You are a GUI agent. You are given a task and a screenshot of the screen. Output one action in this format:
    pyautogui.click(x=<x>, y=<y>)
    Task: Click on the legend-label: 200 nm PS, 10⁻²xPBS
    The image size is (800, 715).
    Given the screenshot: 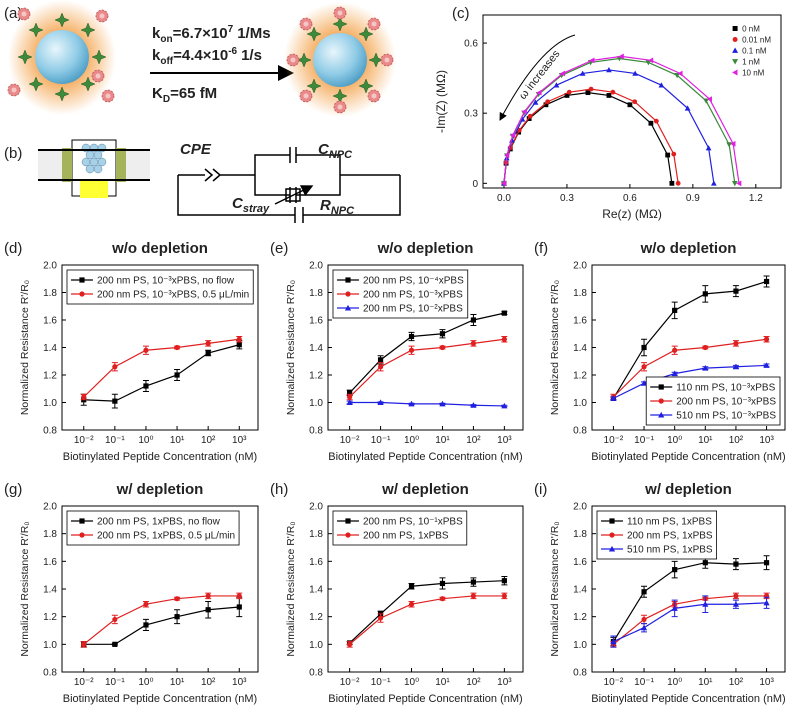 What is the action you would take?
    pyautogui.click(x=413, y=309)
    